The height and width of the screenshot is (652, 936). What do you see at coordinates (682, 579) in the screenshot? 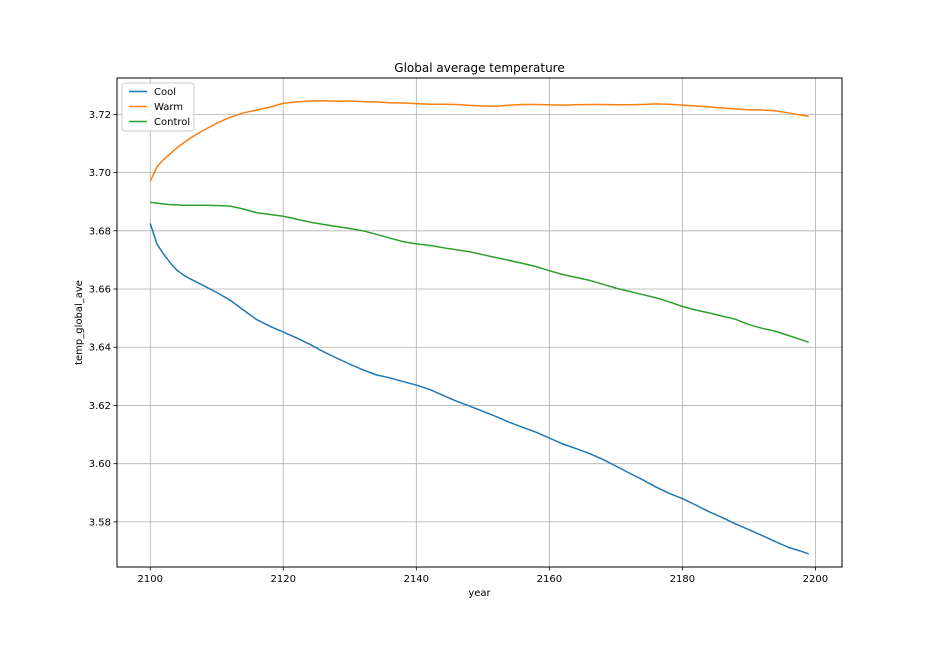
I see `x-tick-label: 2180` at bounding box center [682, 579].